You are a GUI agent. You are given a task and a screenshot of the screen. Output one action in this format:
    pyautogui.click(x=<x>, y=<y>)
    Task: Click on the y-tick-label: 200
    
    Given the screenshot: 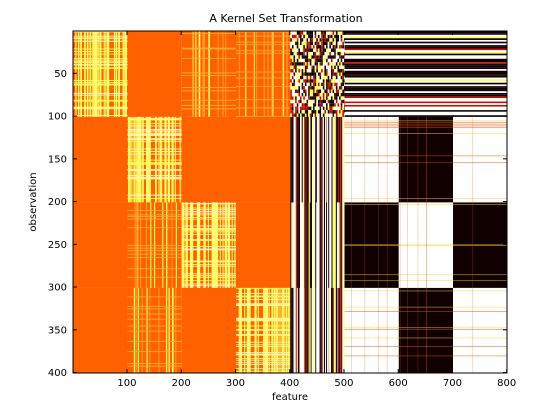 What is the action you would take?
    pyautogui.click(x=57, y=202)
    